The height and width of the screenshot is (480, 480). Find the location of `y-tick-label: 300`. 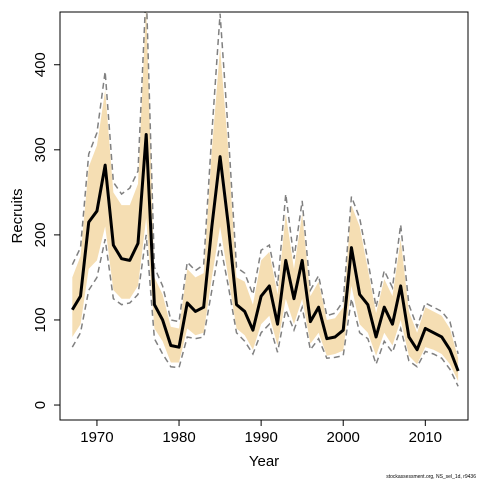

y-tick-label: 300 is located at coordinates (40, 149).